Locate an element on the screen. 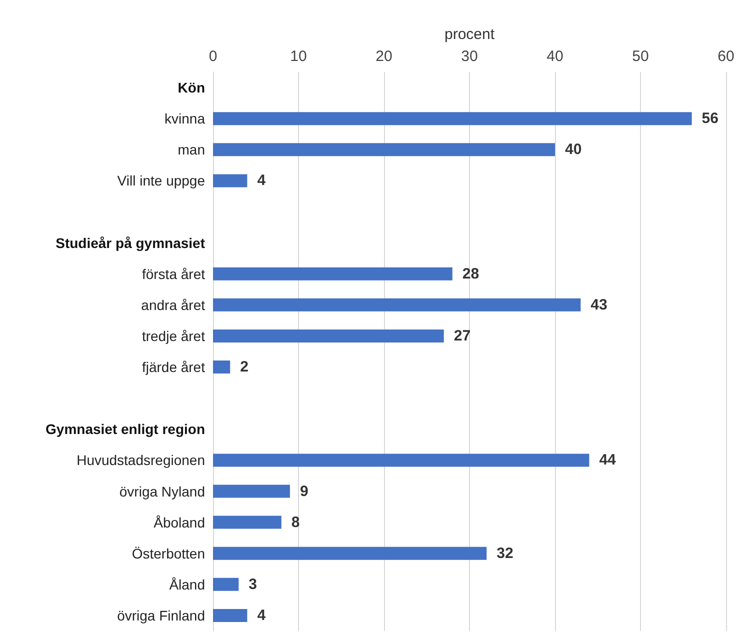  x-tick-label: 20 is located at coordinates (384, 56).